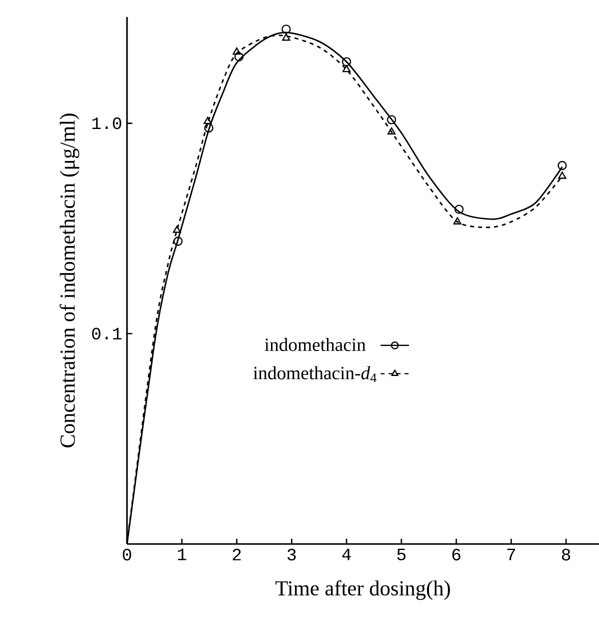 This screenshot has width=599, height=628. Describe the element at coordinates (346, 554) in the screenshot. I see `x-tick-label: 4` at that location.